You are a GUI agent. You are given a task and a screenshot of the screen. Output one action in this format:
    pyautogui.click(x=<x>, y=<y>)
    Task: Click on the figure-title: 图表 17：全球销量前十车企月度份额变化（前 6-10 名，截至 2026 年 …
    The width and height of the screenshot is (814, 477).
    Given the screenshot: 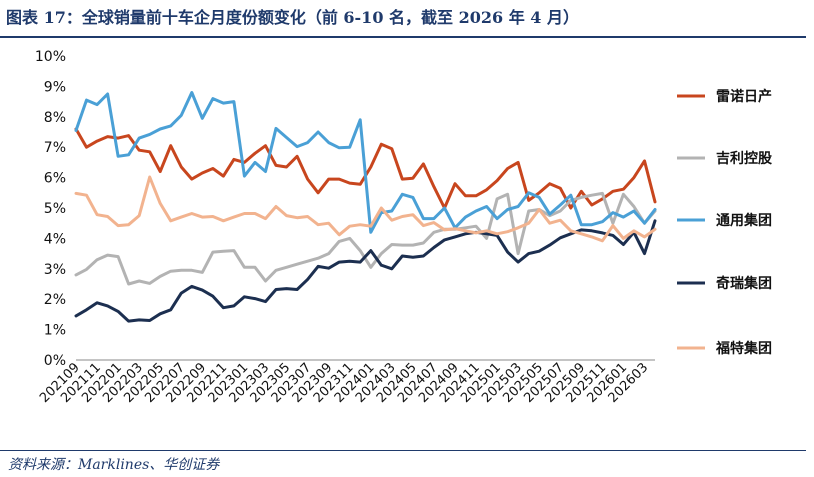 What is the action you would take?
    pyautogui.click(x=292, y=17)
    